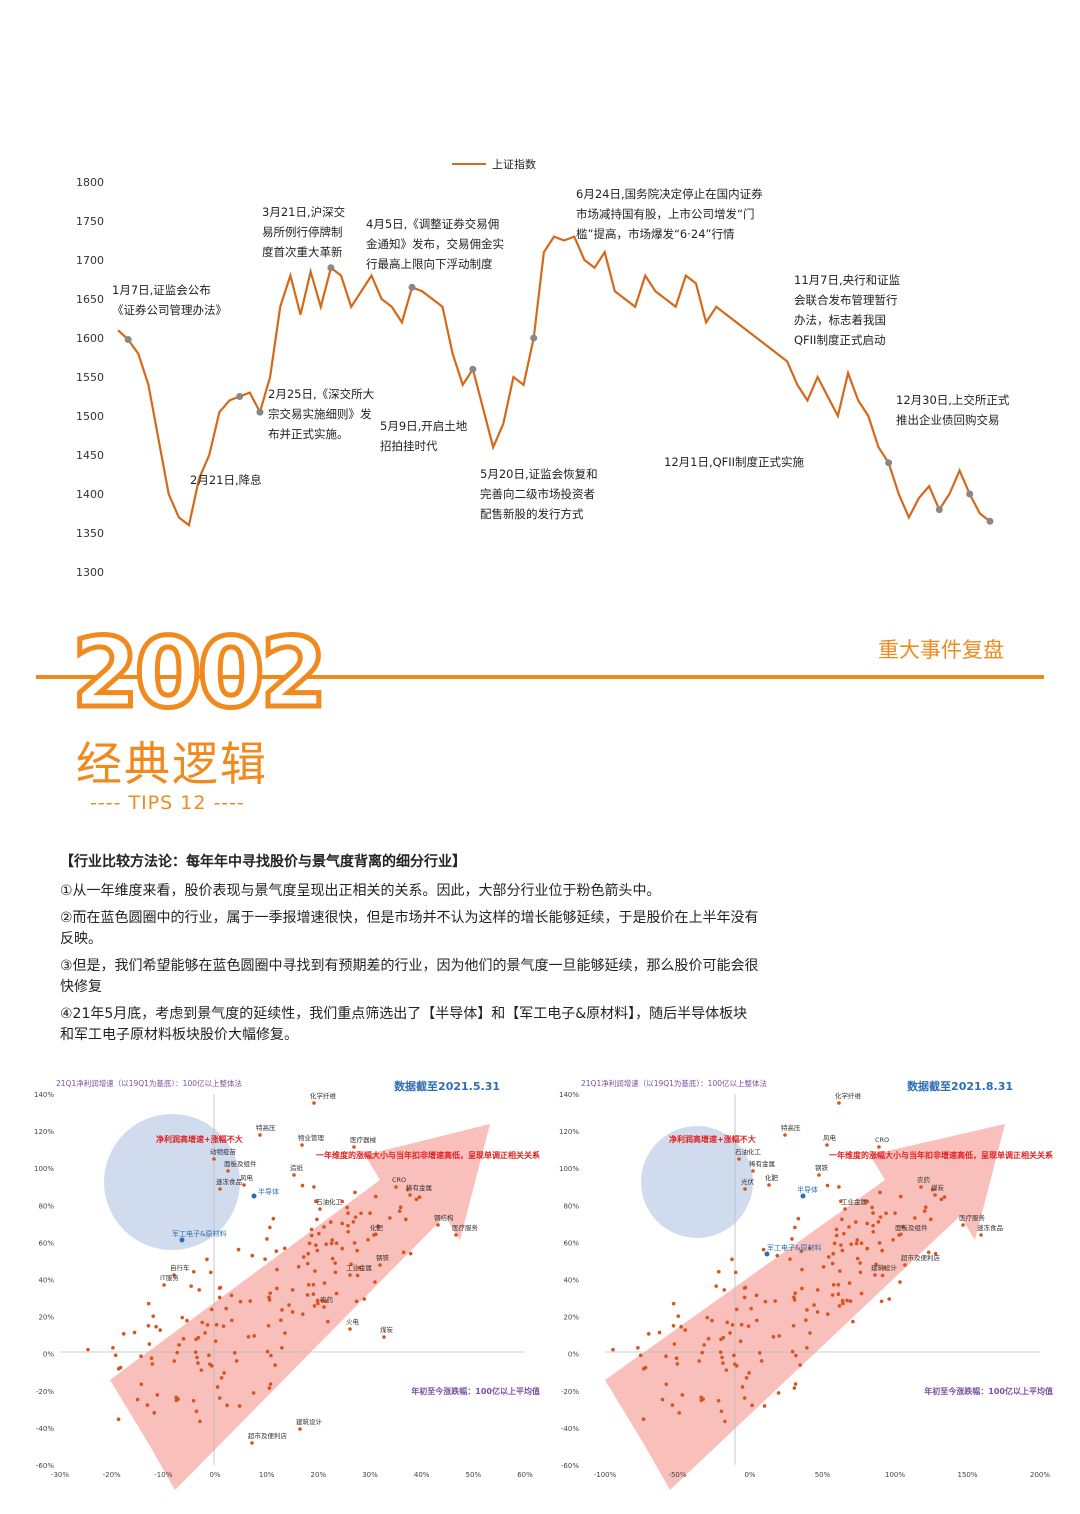  What do you see at coordinates (848, 1095) in the screenshot?
I see `industry-label: 化学纤维` at bounding box center [848, 1095].